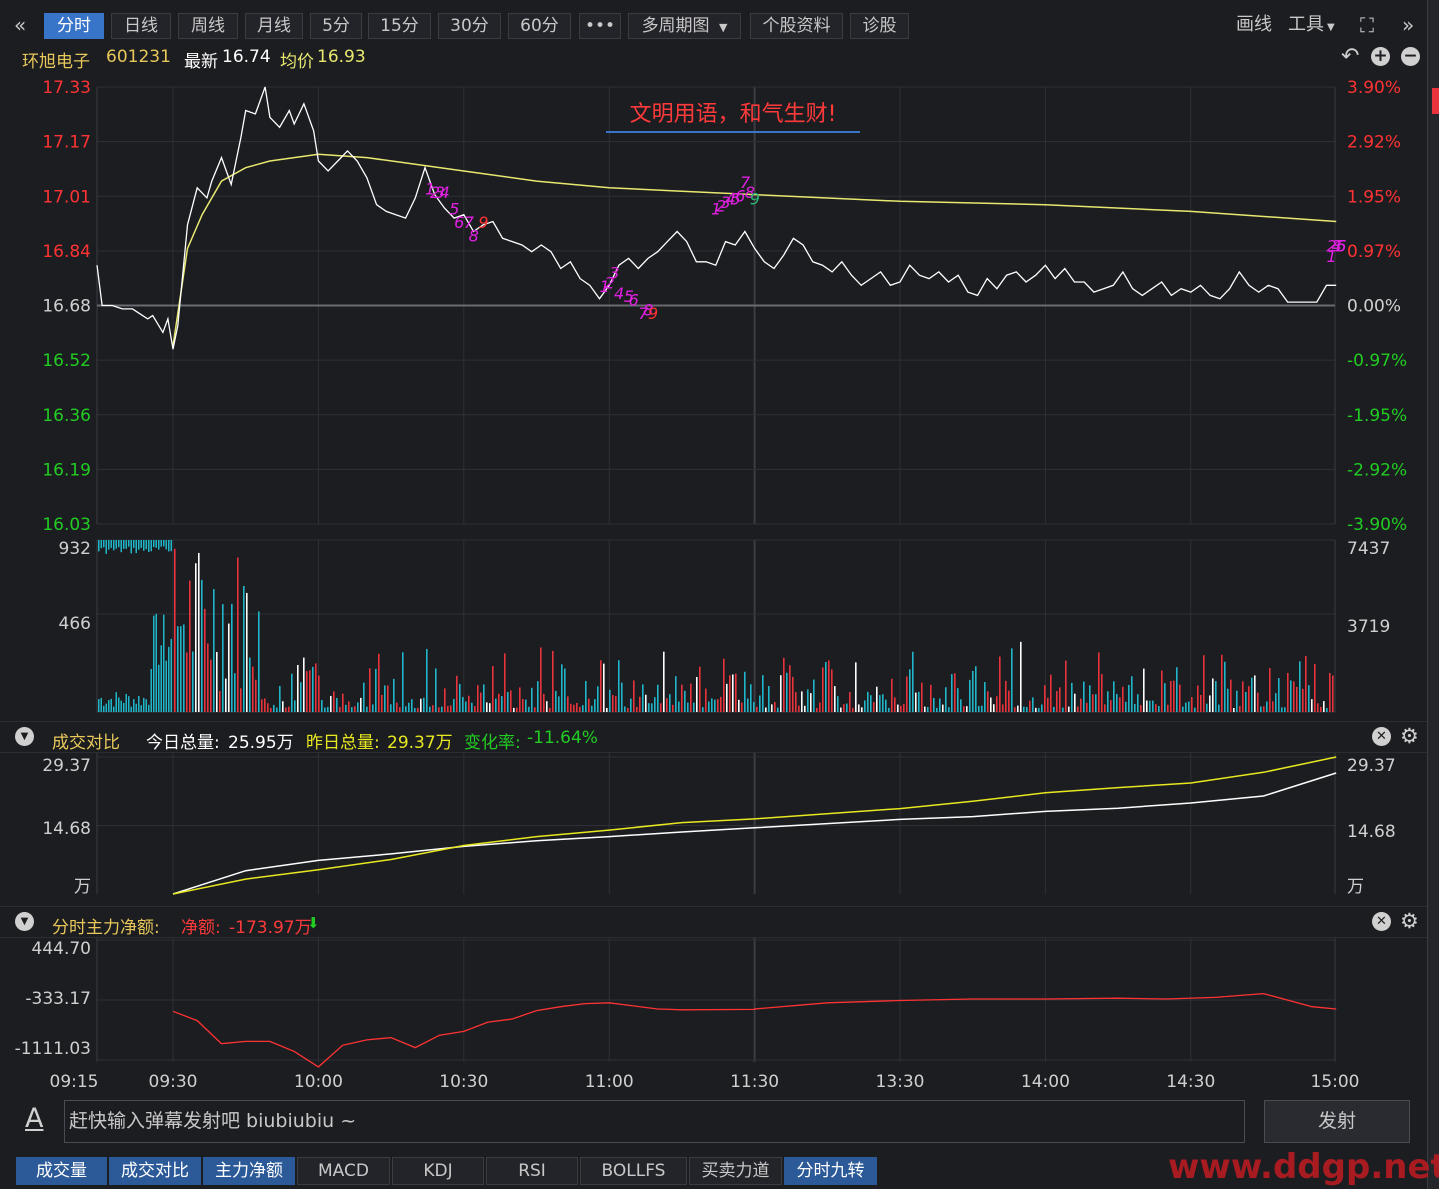 The height and width of the screenshot is (1189, 1439). What do you see at coordinates (141, 26) in the screenshot?
I see `tab-period-1: 日线` at bounding box center [141, 26].